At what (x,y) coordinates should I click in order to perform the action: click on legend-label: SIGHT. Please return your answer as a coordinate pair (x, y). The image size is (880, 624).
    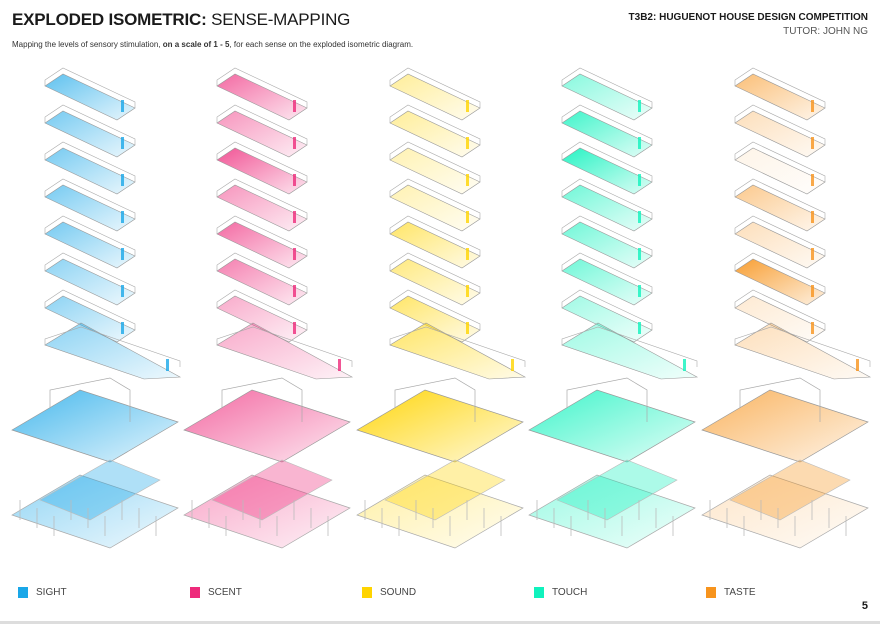
    Looking at the image, I should click on (51, 592).